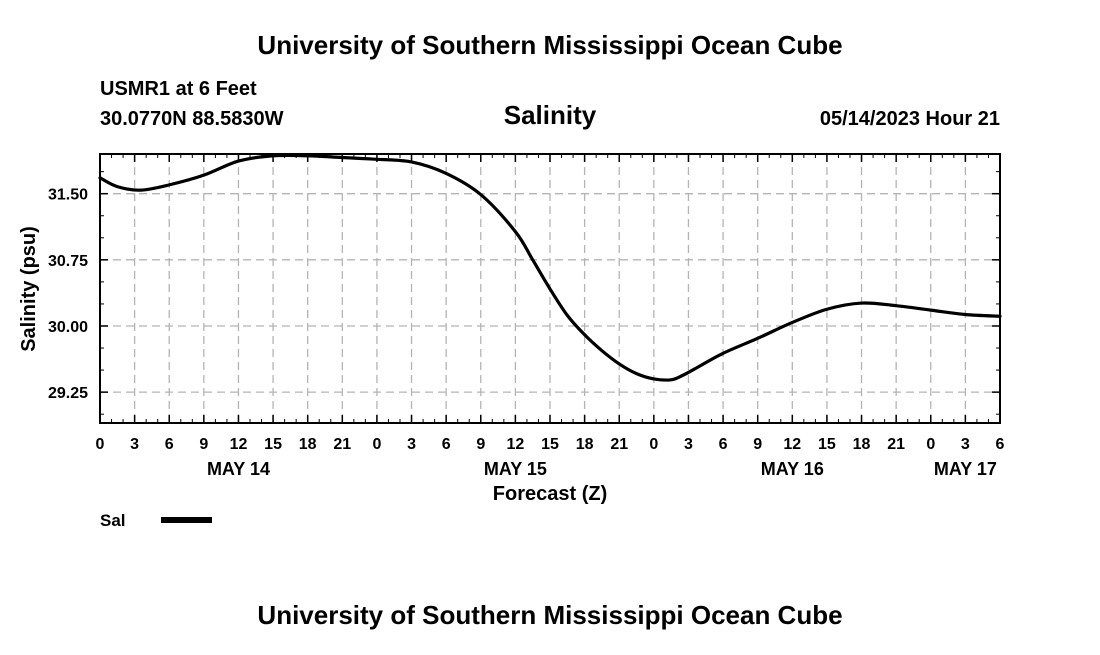  Describe the element at coordinates (550, 115) in the screenshot. I see `chart-title: Salinity` at that location.